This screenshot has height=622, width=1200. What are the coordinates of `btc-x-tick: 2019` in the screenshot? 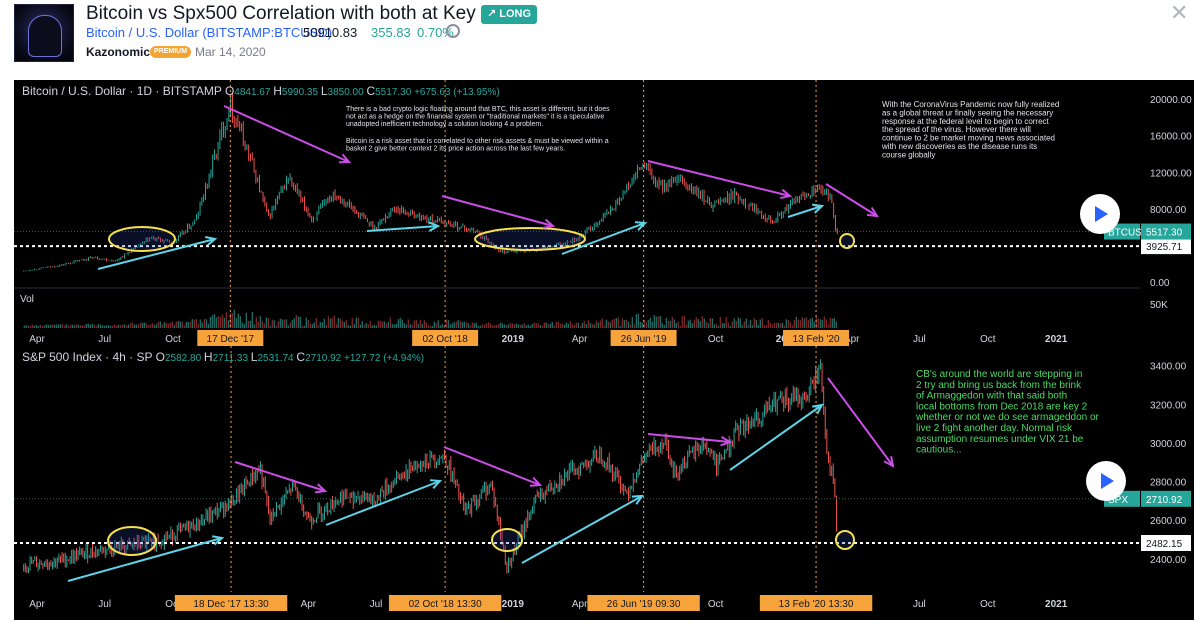 It's located at (513, 339).